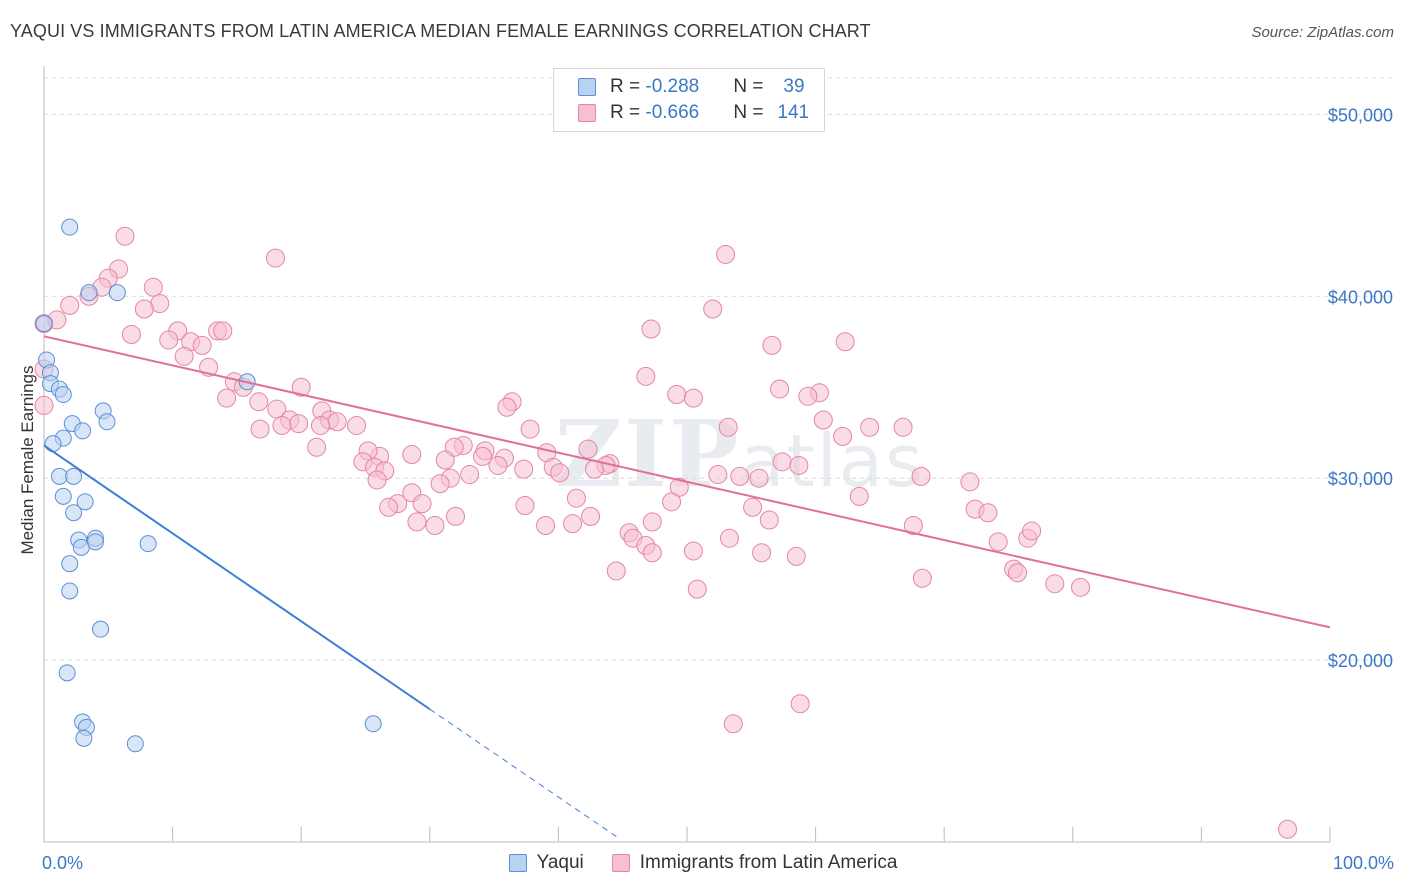  Describe the element at coordinates (62, 863) in the screenshot. I see `x-tick-label: 0.0%` at that location.